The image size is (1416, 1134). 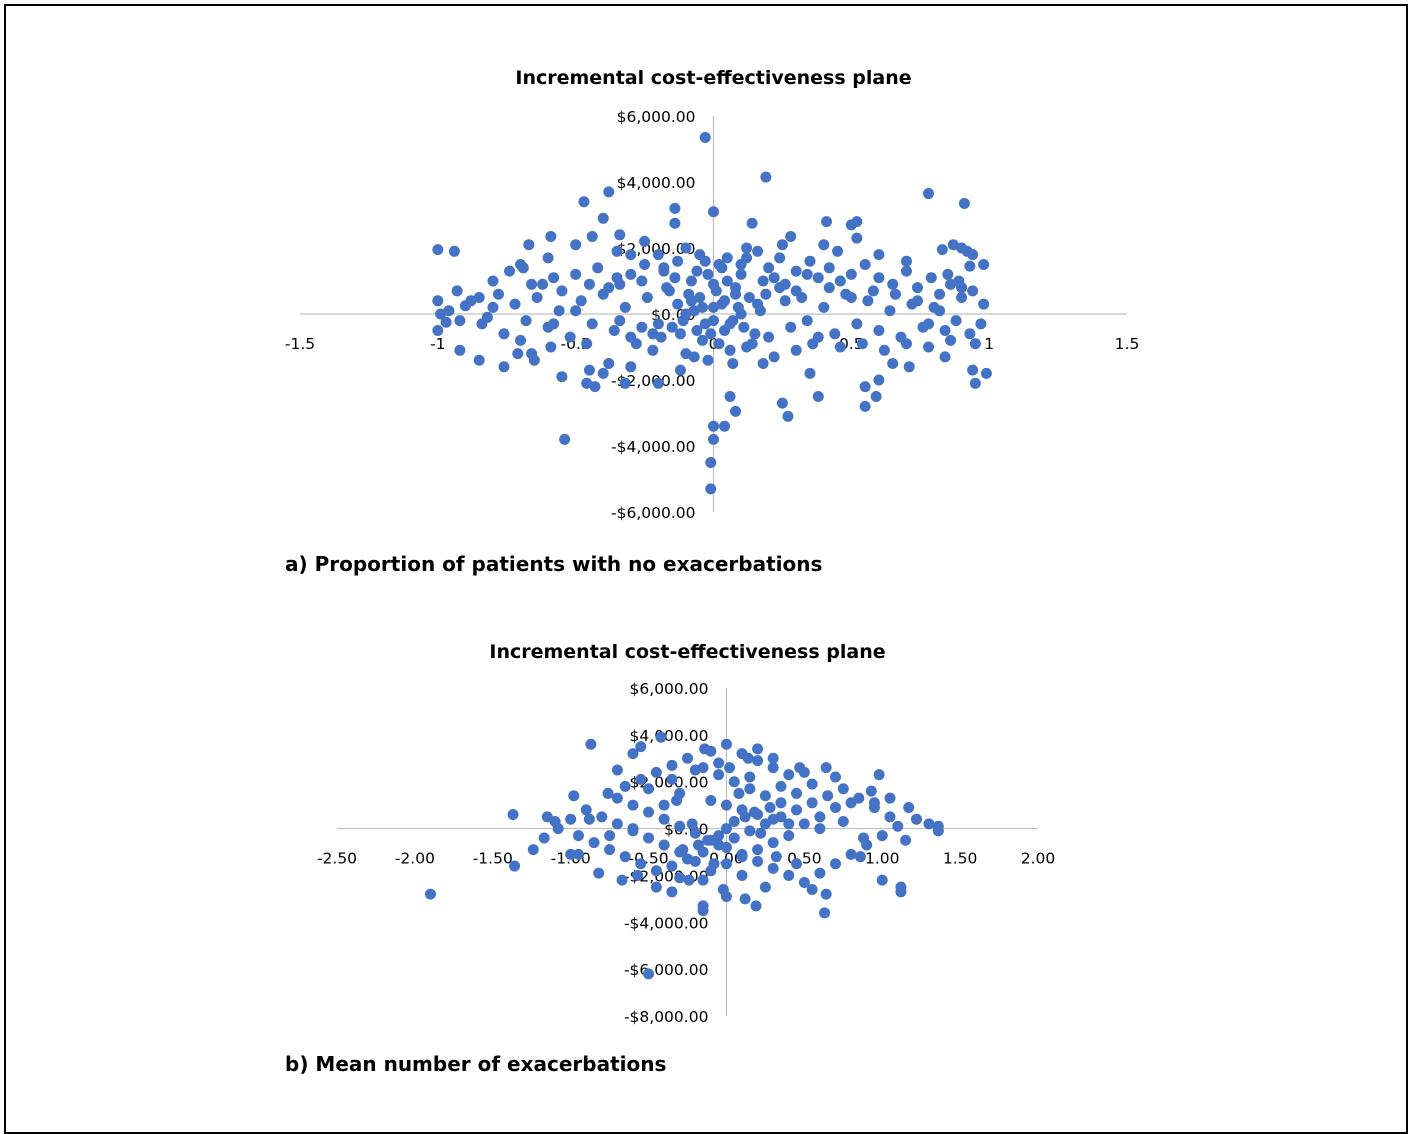 I want to click on x-tick-label: 1.00, so click(x=882, y=859).